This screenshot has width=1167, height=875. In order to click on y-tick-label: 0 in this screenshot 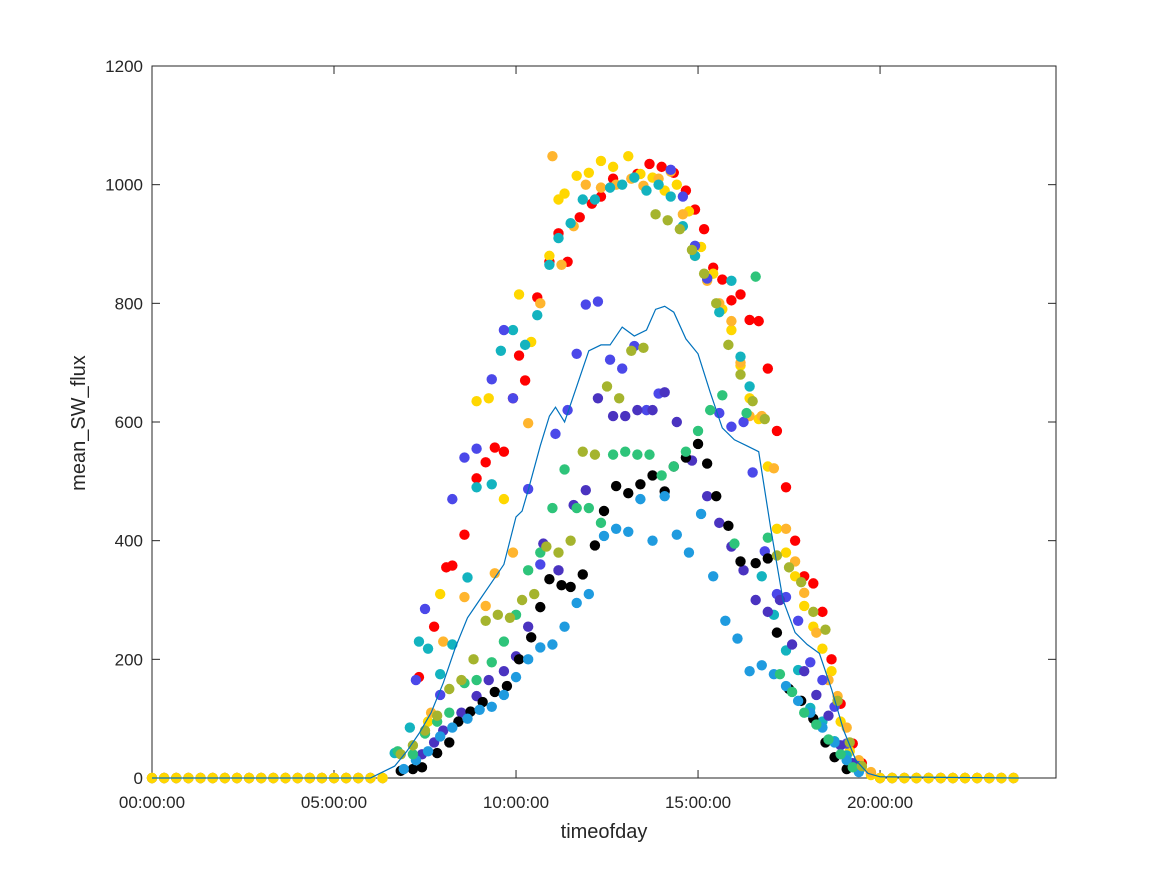, I will do `click(138, 778)`.